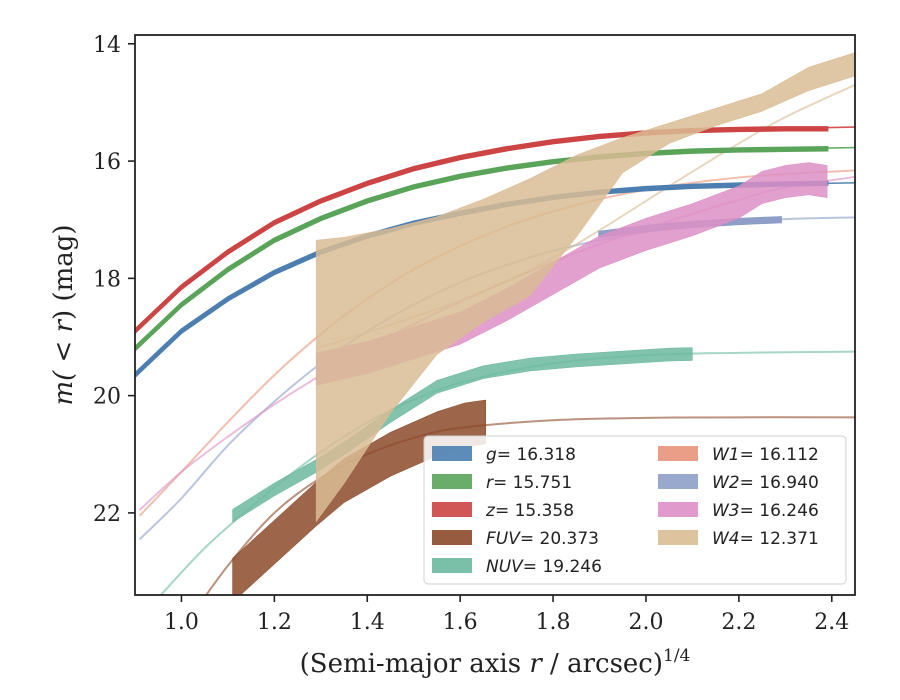 The width and height of the screenshot is (900, 700). I want to click on legend-swatch-g, so click(452, 453).